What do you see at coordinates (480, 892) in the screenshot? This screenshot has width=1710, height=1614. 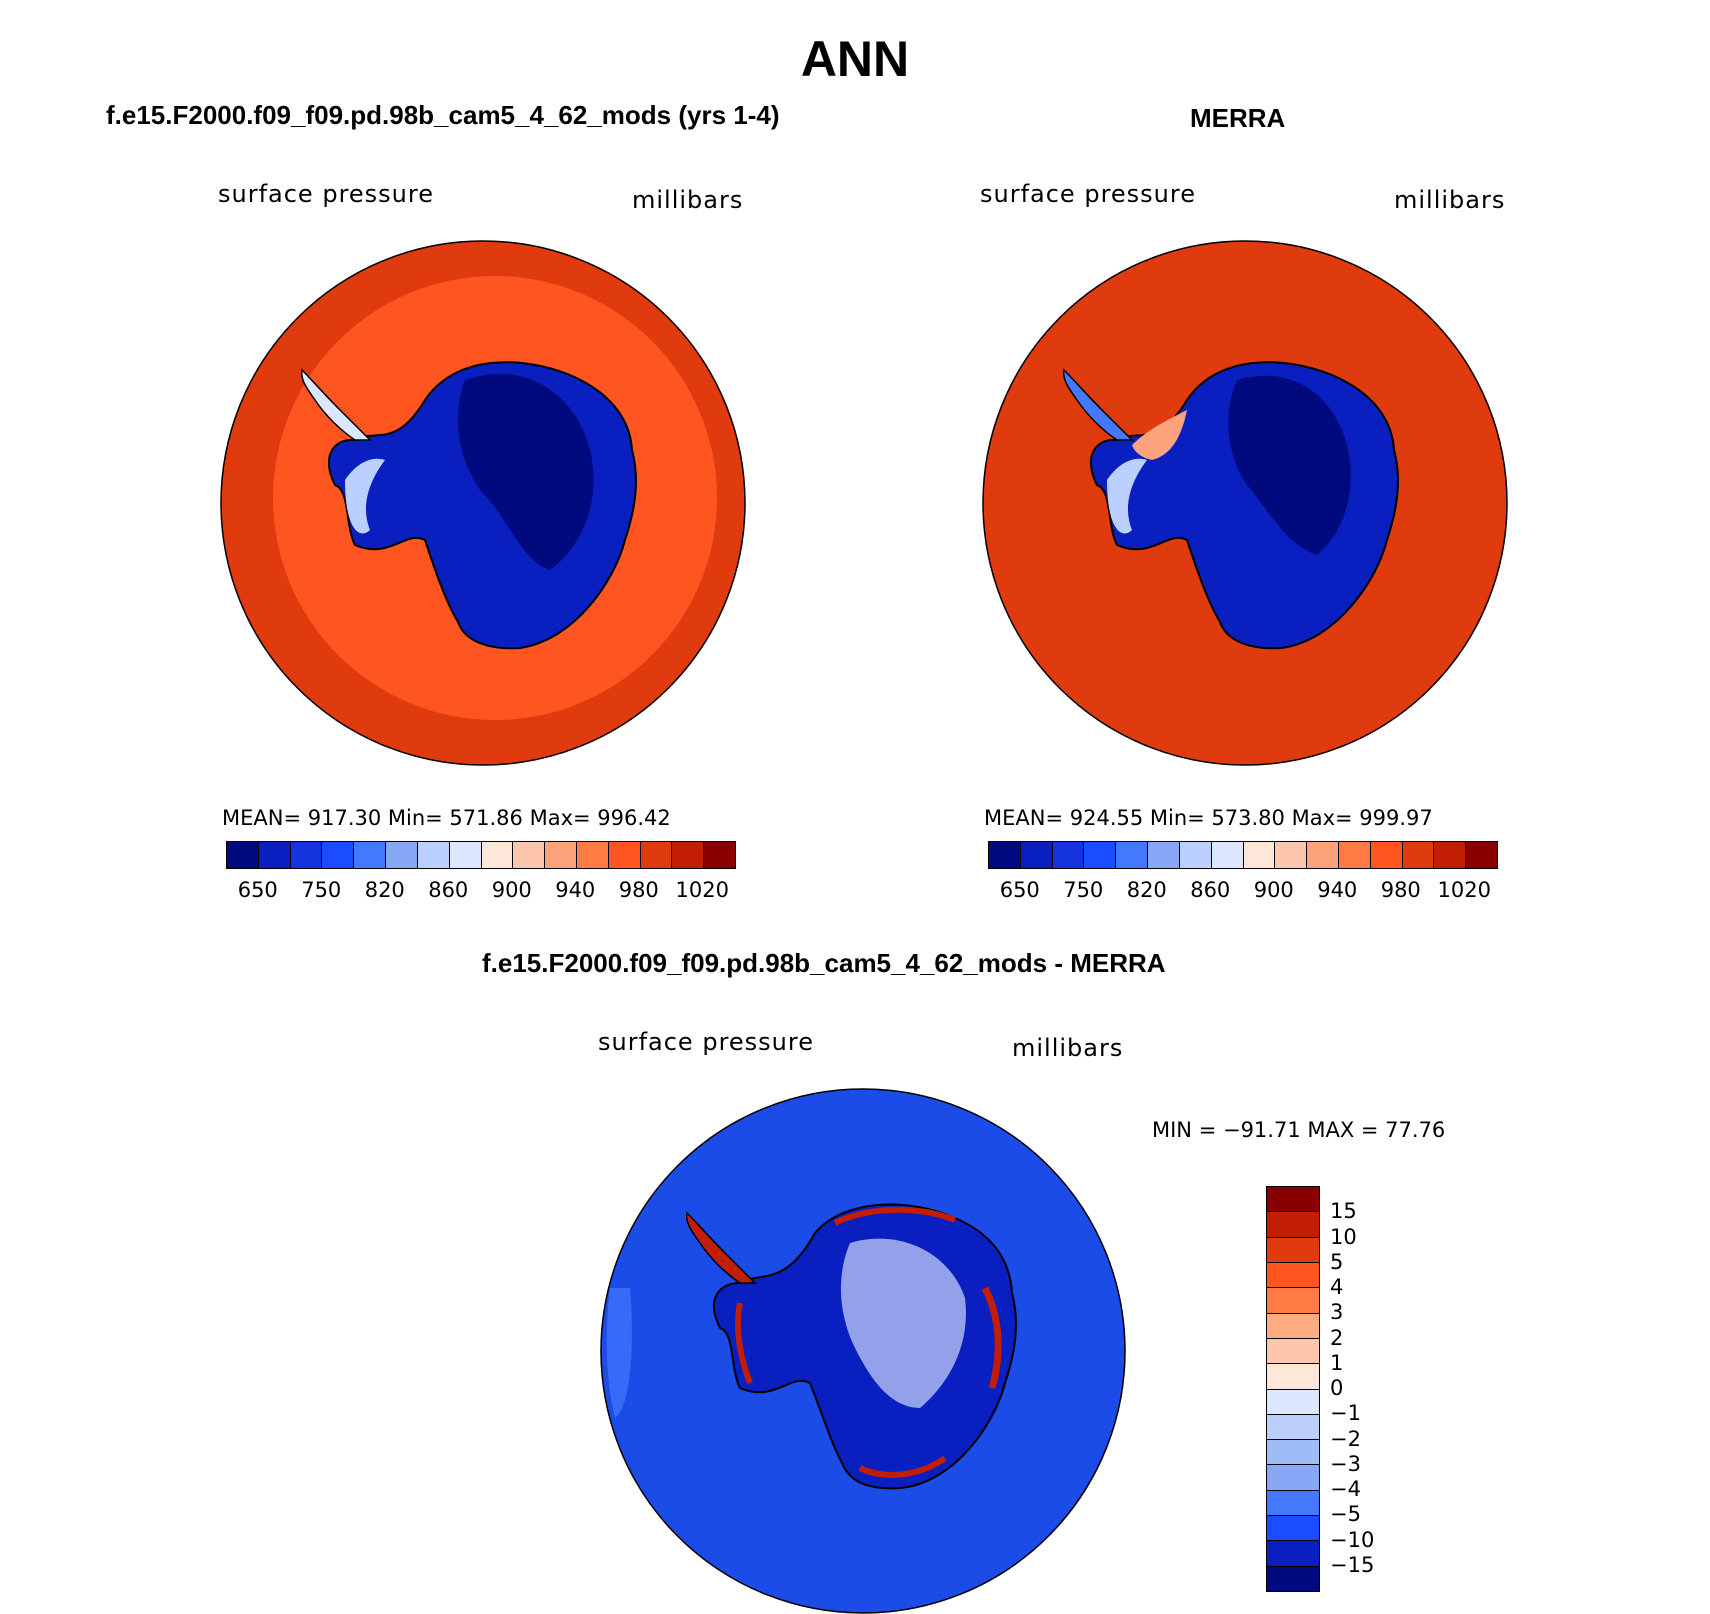 I see `panel-model-colorbar-ticks: 650 750 820 860 900 940 980 1020` at bounding box center [480, 892].